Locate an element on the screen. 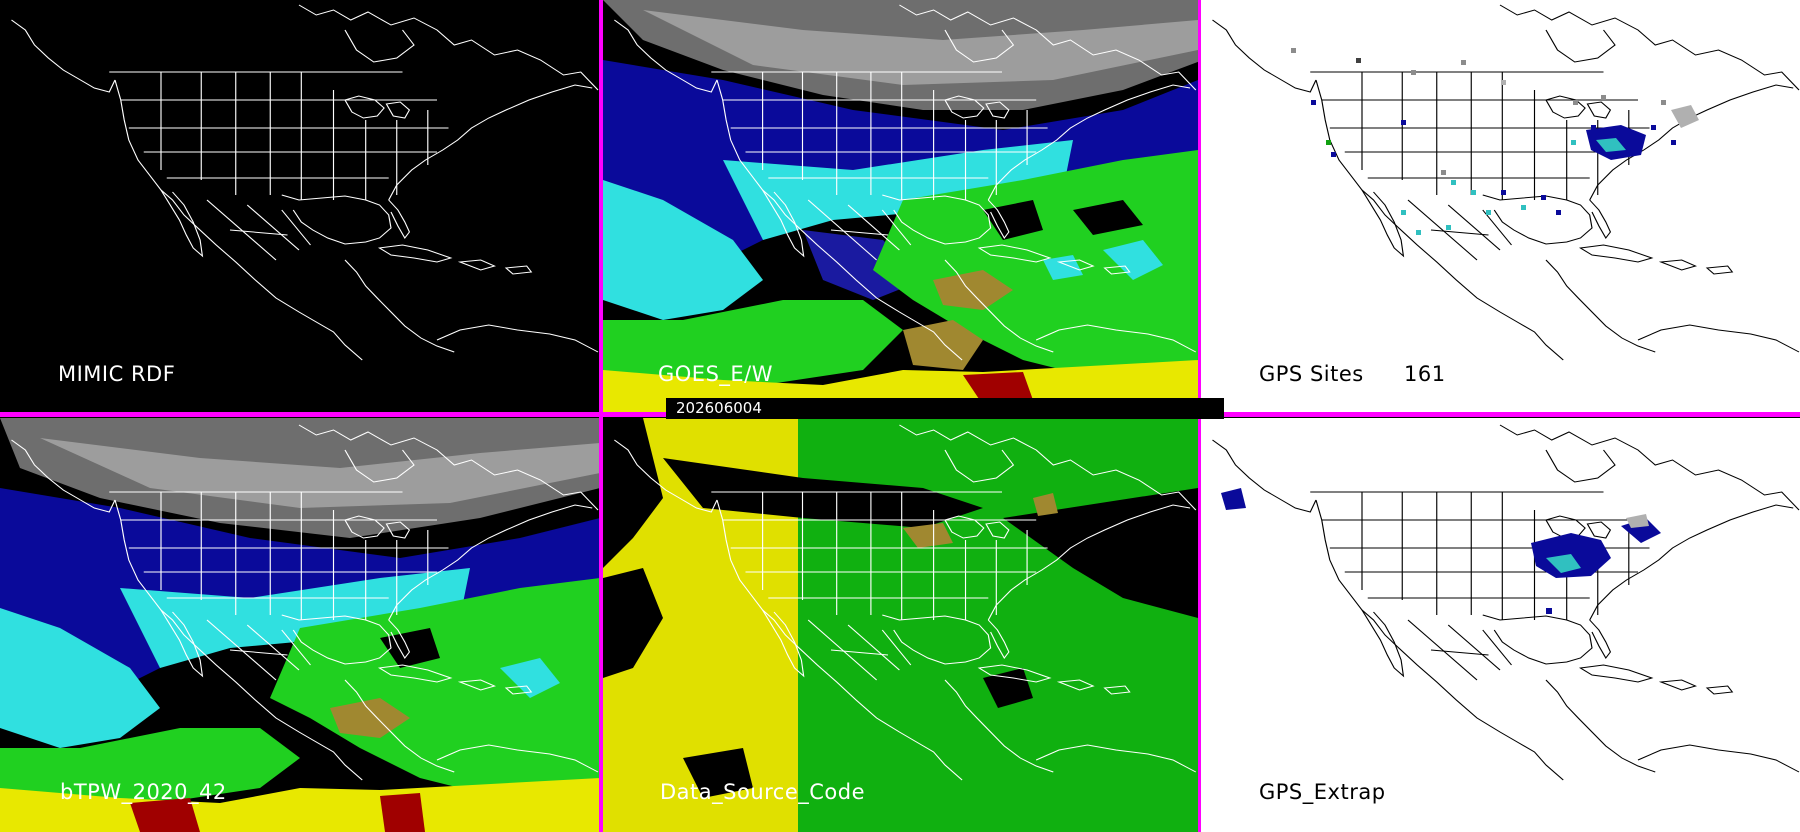 Image resolution: width=1800 pixels, height=832 pixels. panel-label-goes-ew: GOES_E/W is located at coordinates (716, 374).